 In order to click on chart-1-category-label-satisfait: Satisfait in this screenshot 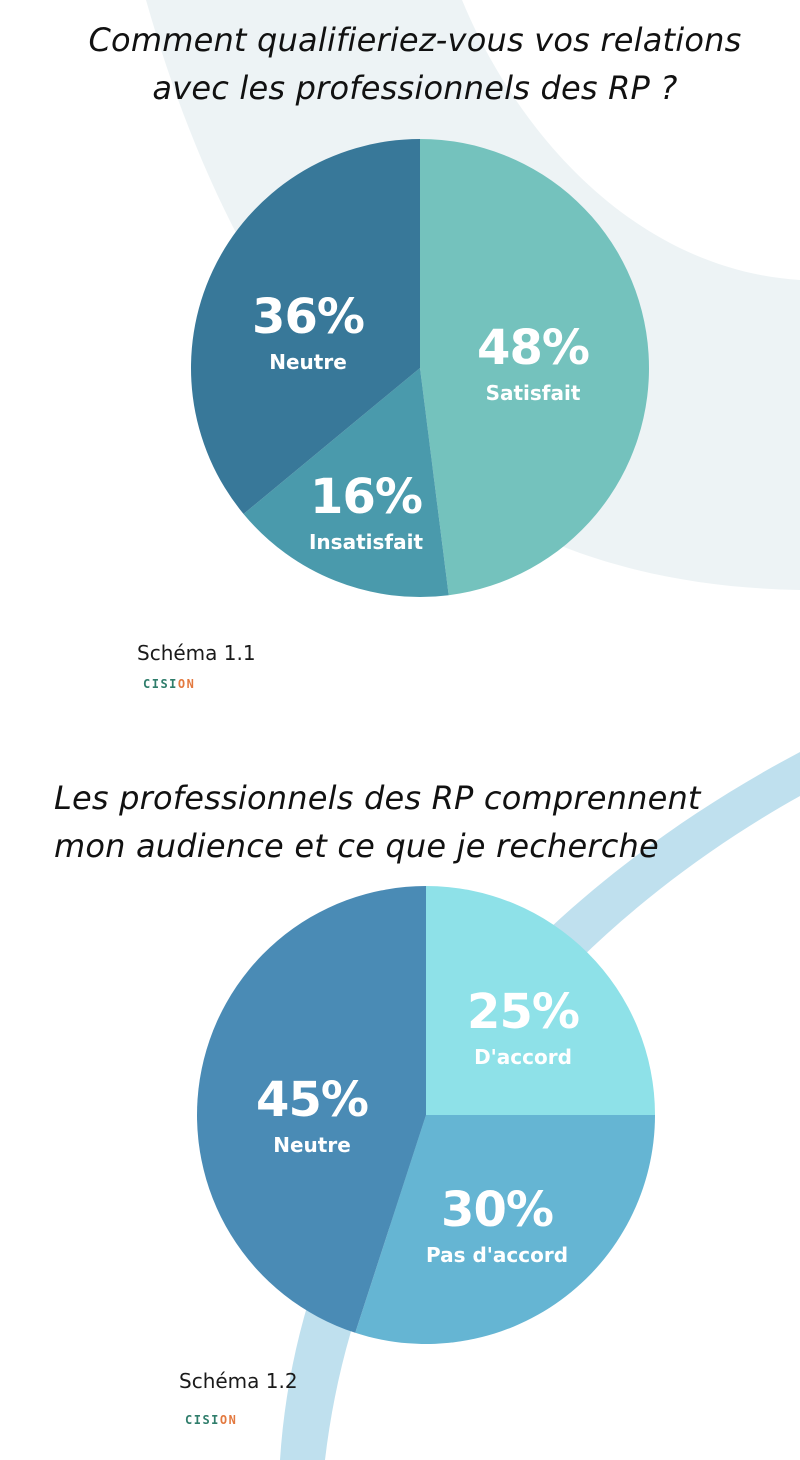, I will do `click(533, 393)`.